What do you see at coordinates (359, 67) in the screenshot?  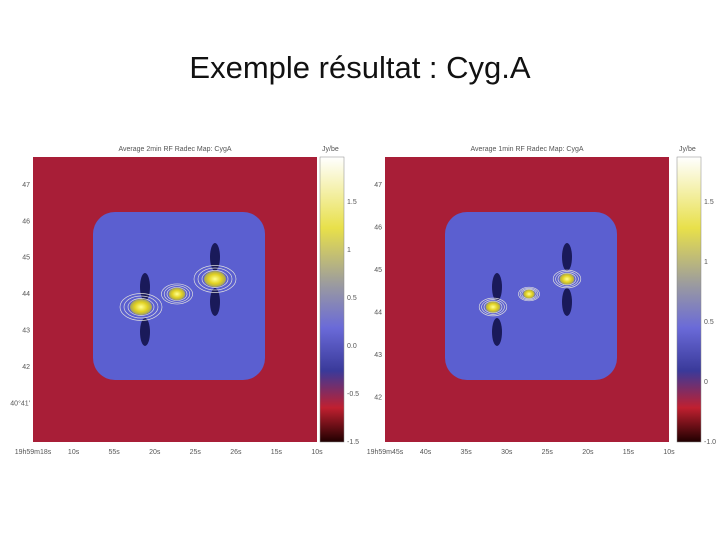 I see `slide-title: Exemple résultat : Cyg.A` at bounding box center [359, 67].